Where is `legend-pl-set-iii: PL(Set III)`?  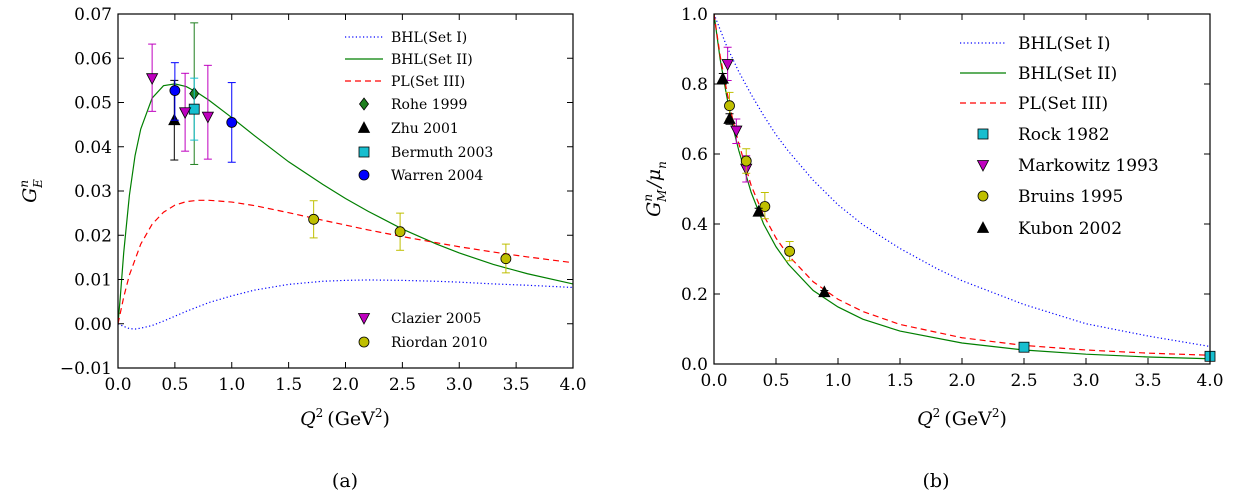
legend-pl-set-iii: PL(Set III) is located at coordinates (1034, 104).